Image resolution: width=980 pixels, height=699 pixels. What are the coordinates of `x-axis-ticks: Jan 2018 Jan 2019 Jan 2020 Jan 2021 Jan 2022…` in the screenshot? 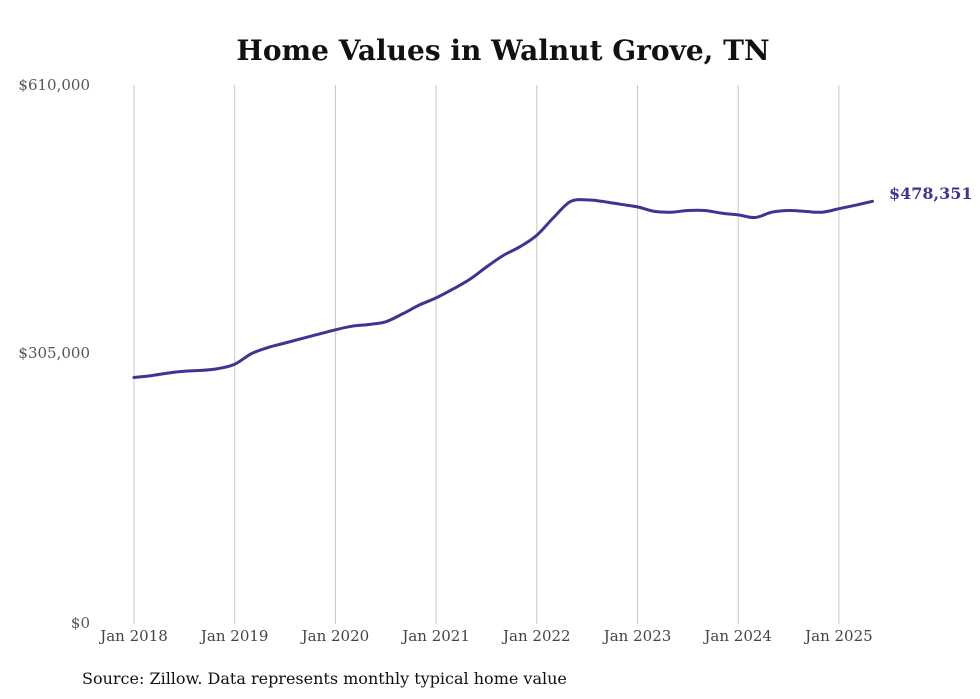 It's located at (485, 636).